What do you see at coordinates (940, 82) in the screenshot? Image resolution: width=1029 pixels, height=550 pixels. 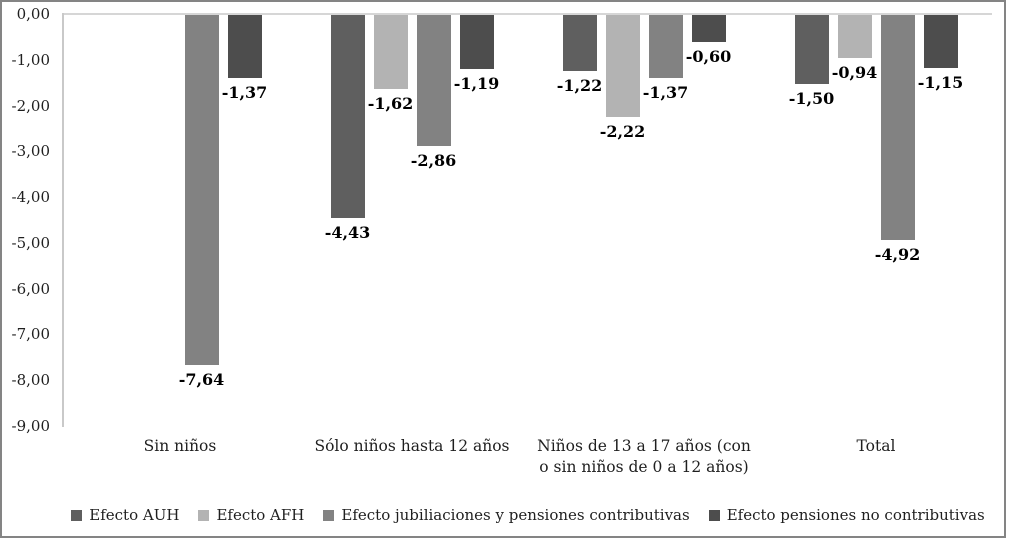 I see `bar-value-label: -1,15` at bounding box center [940, 82].